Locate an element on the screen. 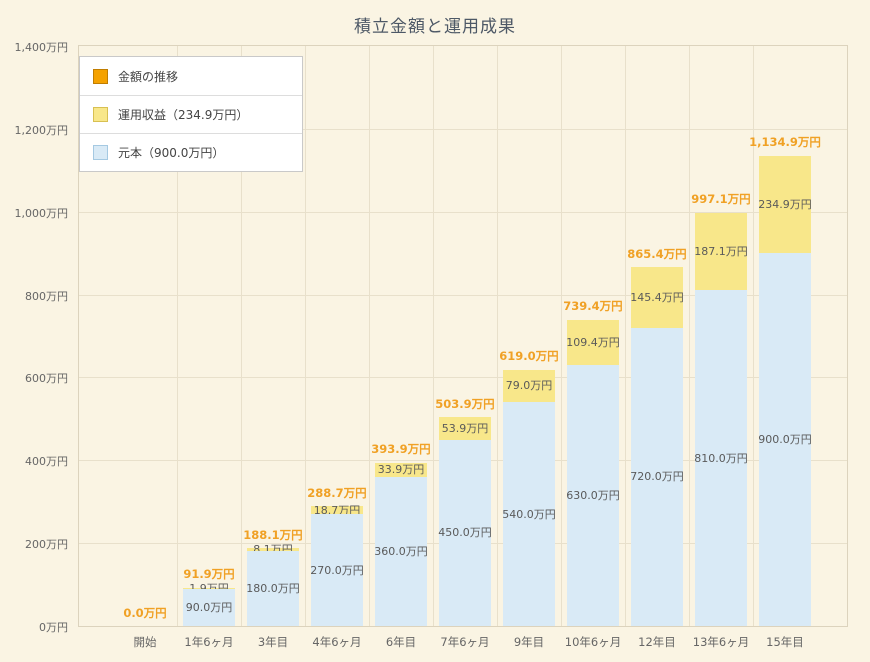 The image size is (870, 662). principal-value-label: 810.0万円 is located at coordinates (721, 458).